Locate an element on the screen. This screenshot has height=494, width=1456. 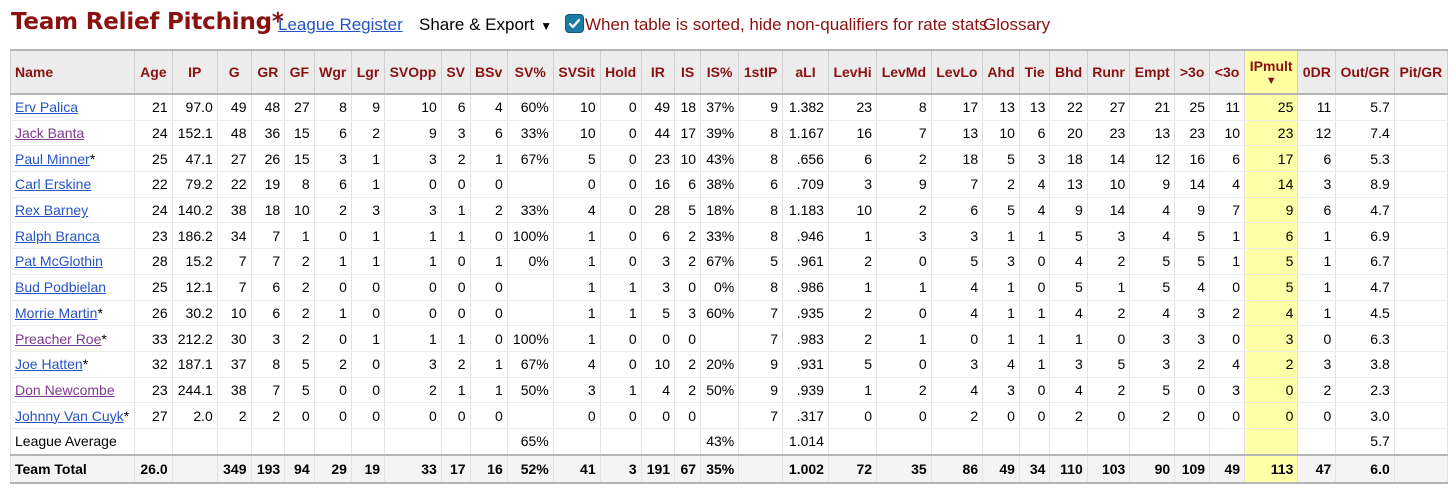
name-cell: Paul Minner* is located at coordinates (72, 159).